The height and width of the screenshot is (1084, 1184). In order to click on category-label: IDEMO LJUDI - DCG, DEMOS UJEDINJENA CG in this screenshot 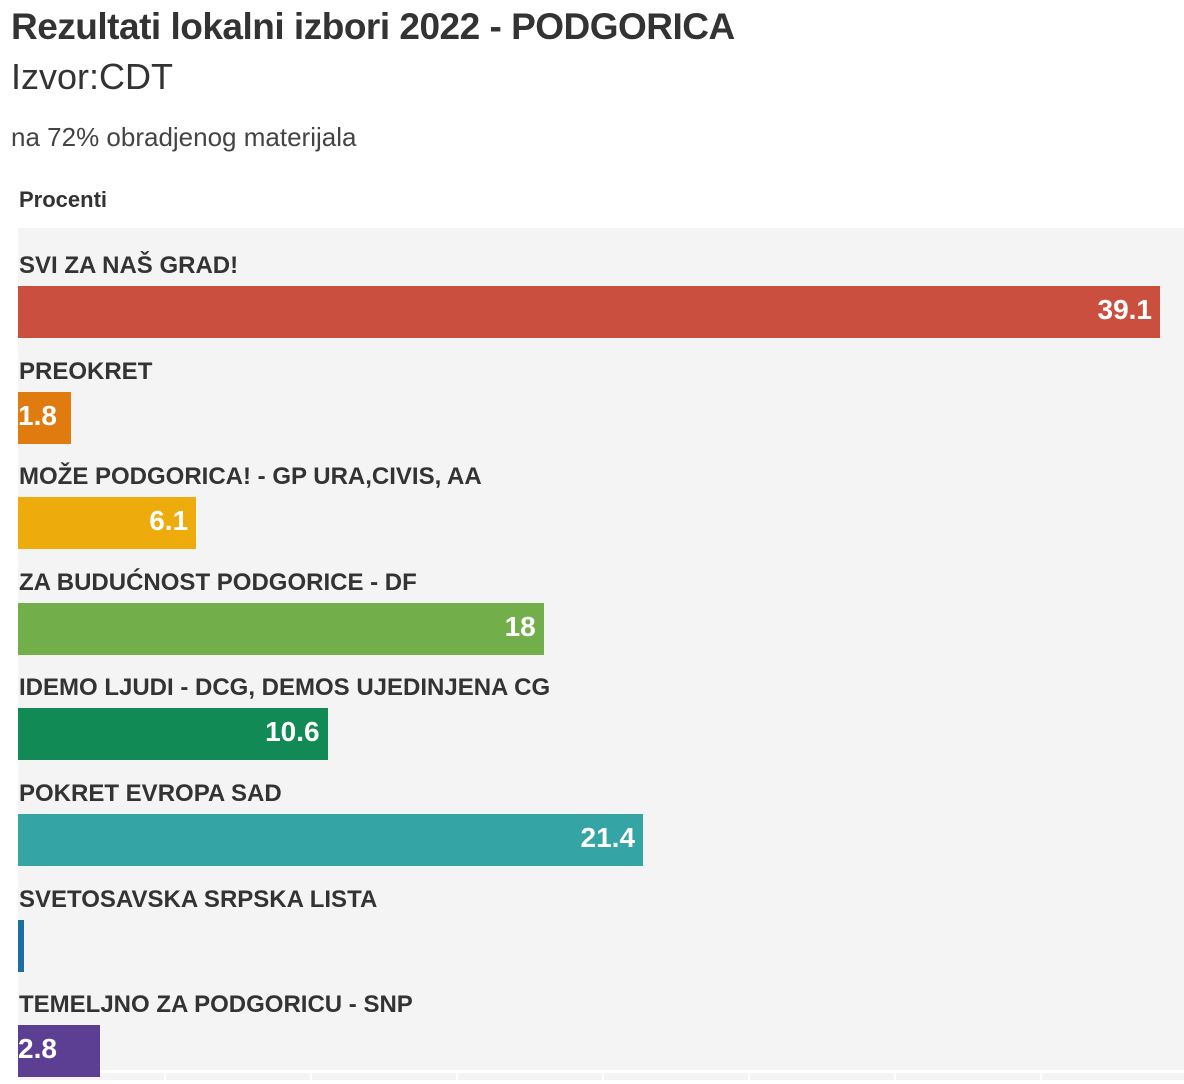, I will do `click(285, 688)`.